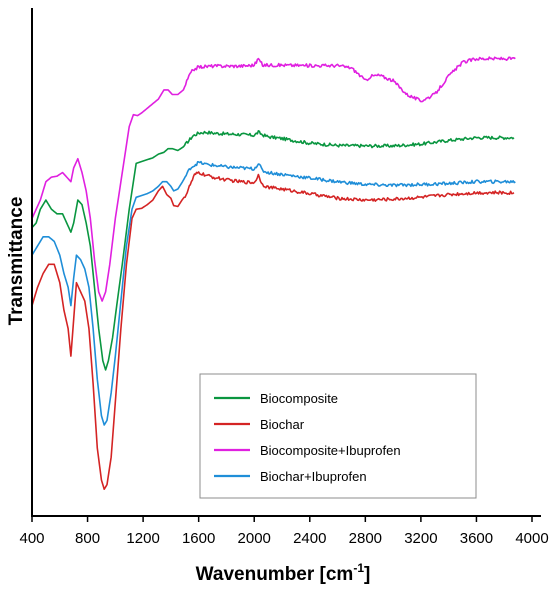 The height and width of the screenshot is (590, 550). What do you see at coordinates (358, 568) in the screenshot?
I see `x-axis-title-superscript: -1` at bounding box center [358, 568].